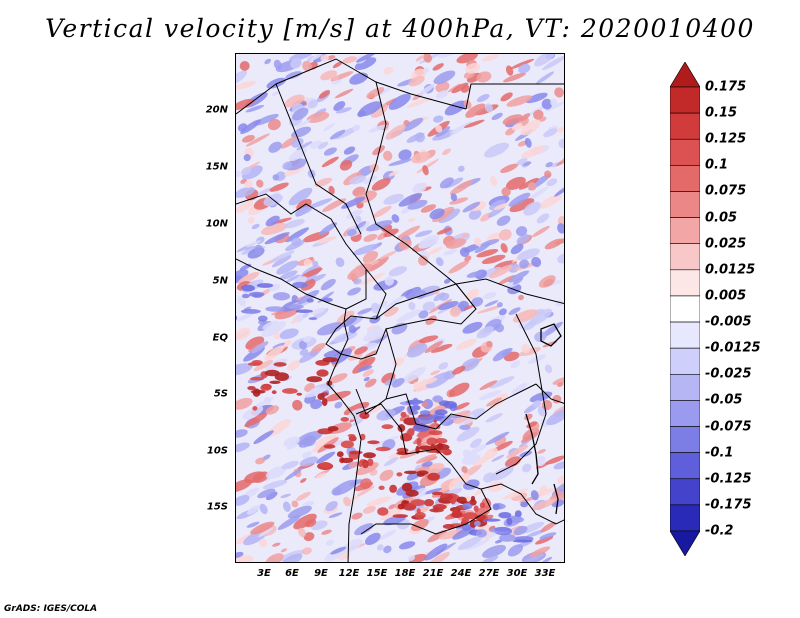 This screenshot has height=618, width=800. I want to click on colorbar-tick-label: -0.175, so click(728, 505).